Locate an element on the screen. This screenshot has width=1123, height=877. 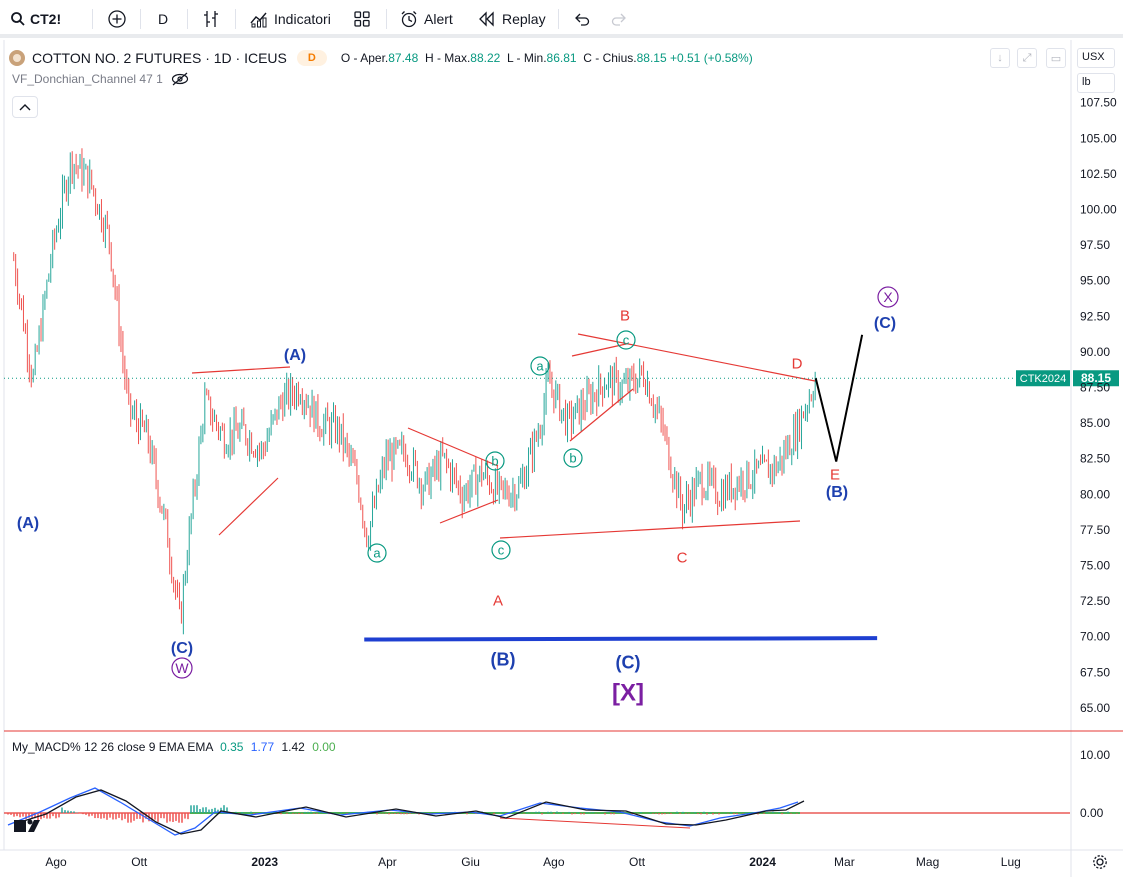
indicators-icon is located at coordinates (258, 20).